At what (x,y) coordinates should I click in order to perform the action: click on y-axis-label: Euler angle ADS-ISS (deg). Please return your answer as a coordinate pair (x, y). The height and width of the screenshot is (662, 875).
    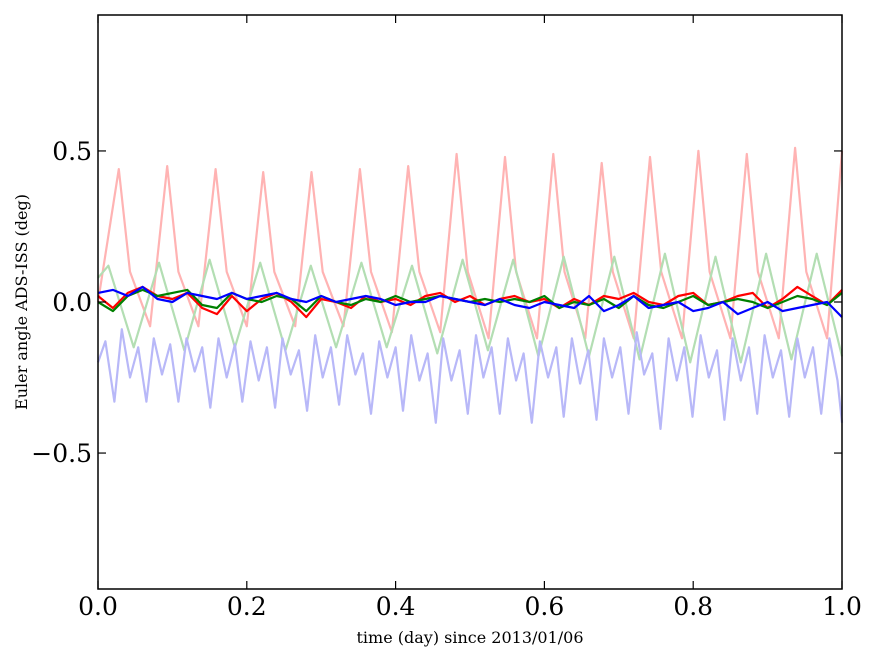
    Looking at the image, I should click on (21, 302).